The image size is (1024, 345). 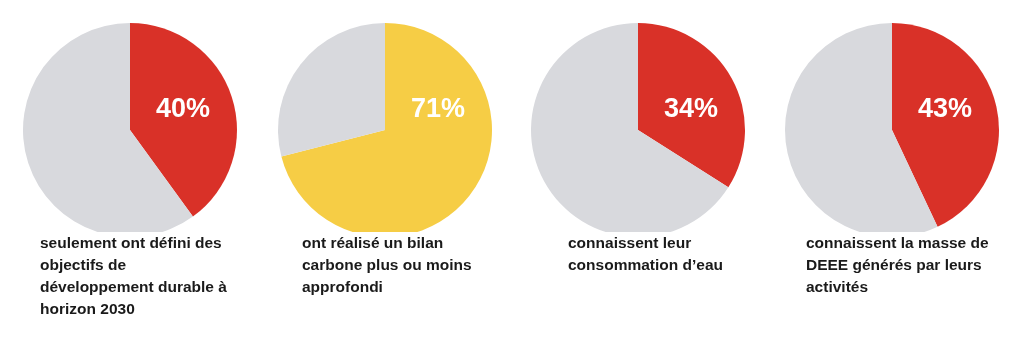 What do you see at coordinates (438, 108) in the screenshot?
I see `data-label: 71%` at bounding box center [438, 108].